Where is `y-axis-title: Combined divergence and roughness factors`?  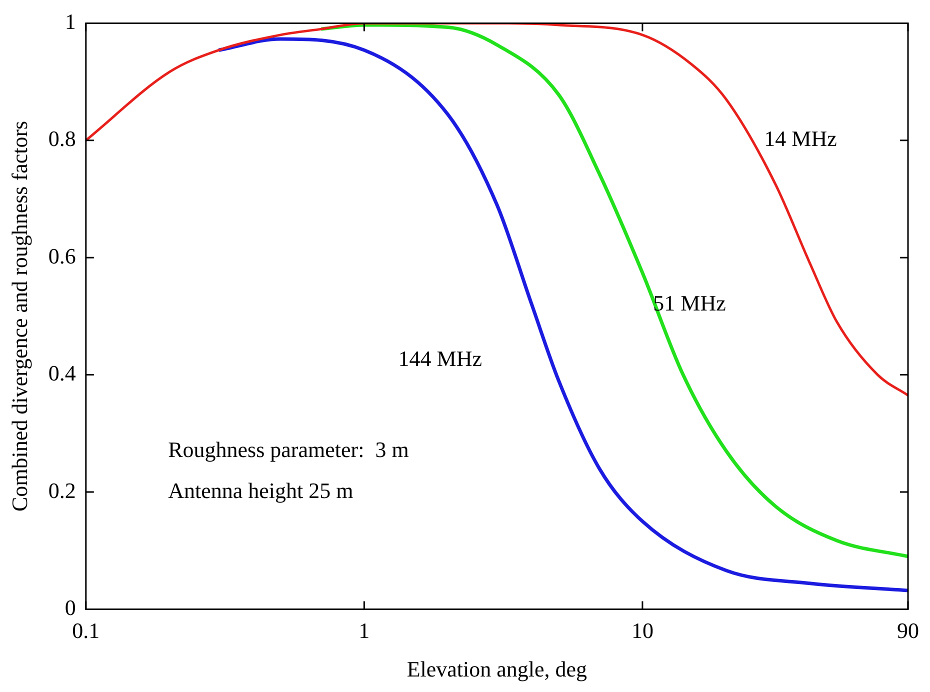 y-axis-title: Combined divergence and roughness factors is located at coordinates (19, 316).